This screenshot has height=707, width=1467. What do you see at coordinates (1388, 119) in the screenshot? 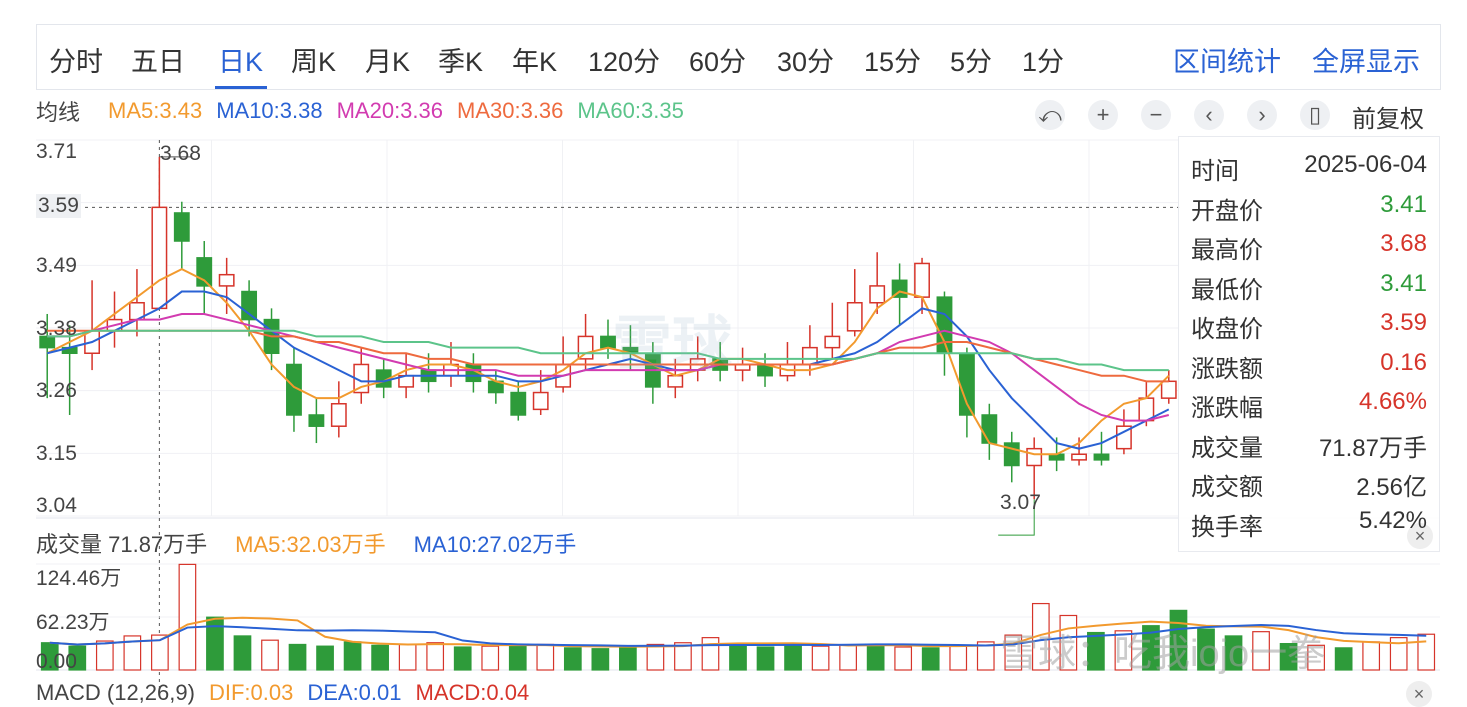
I see `adjust-mode-button: 前复权` at bounding box center [1388, 119].